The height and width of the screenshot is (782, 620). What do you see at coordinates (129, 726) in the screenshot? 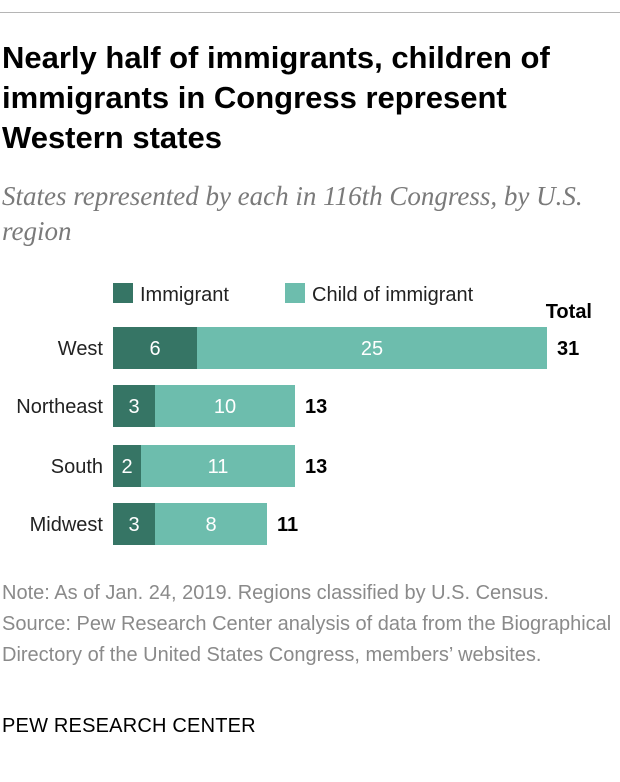
I see `organization-name: PEW RESEARCH CENTER` at bounding box center [129, 726].